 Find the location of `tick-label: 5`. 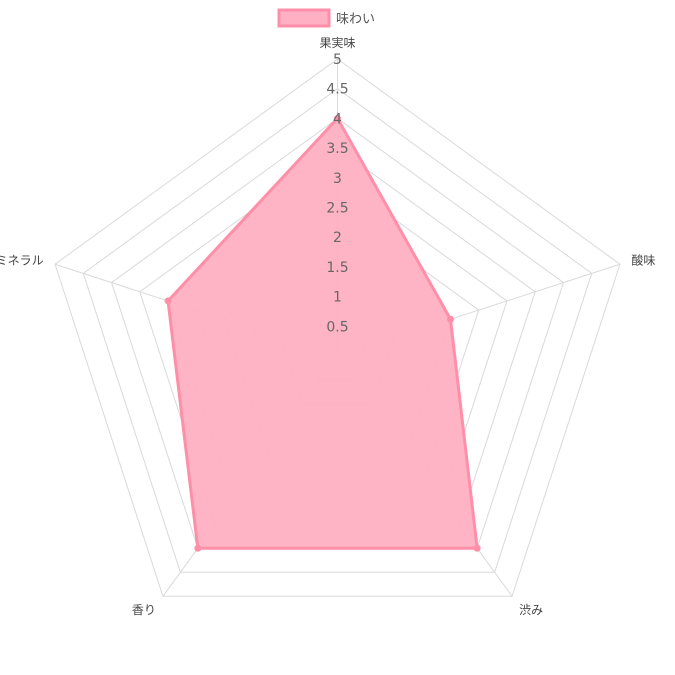

tick-label: 5 is located at coordinates (337, 60).